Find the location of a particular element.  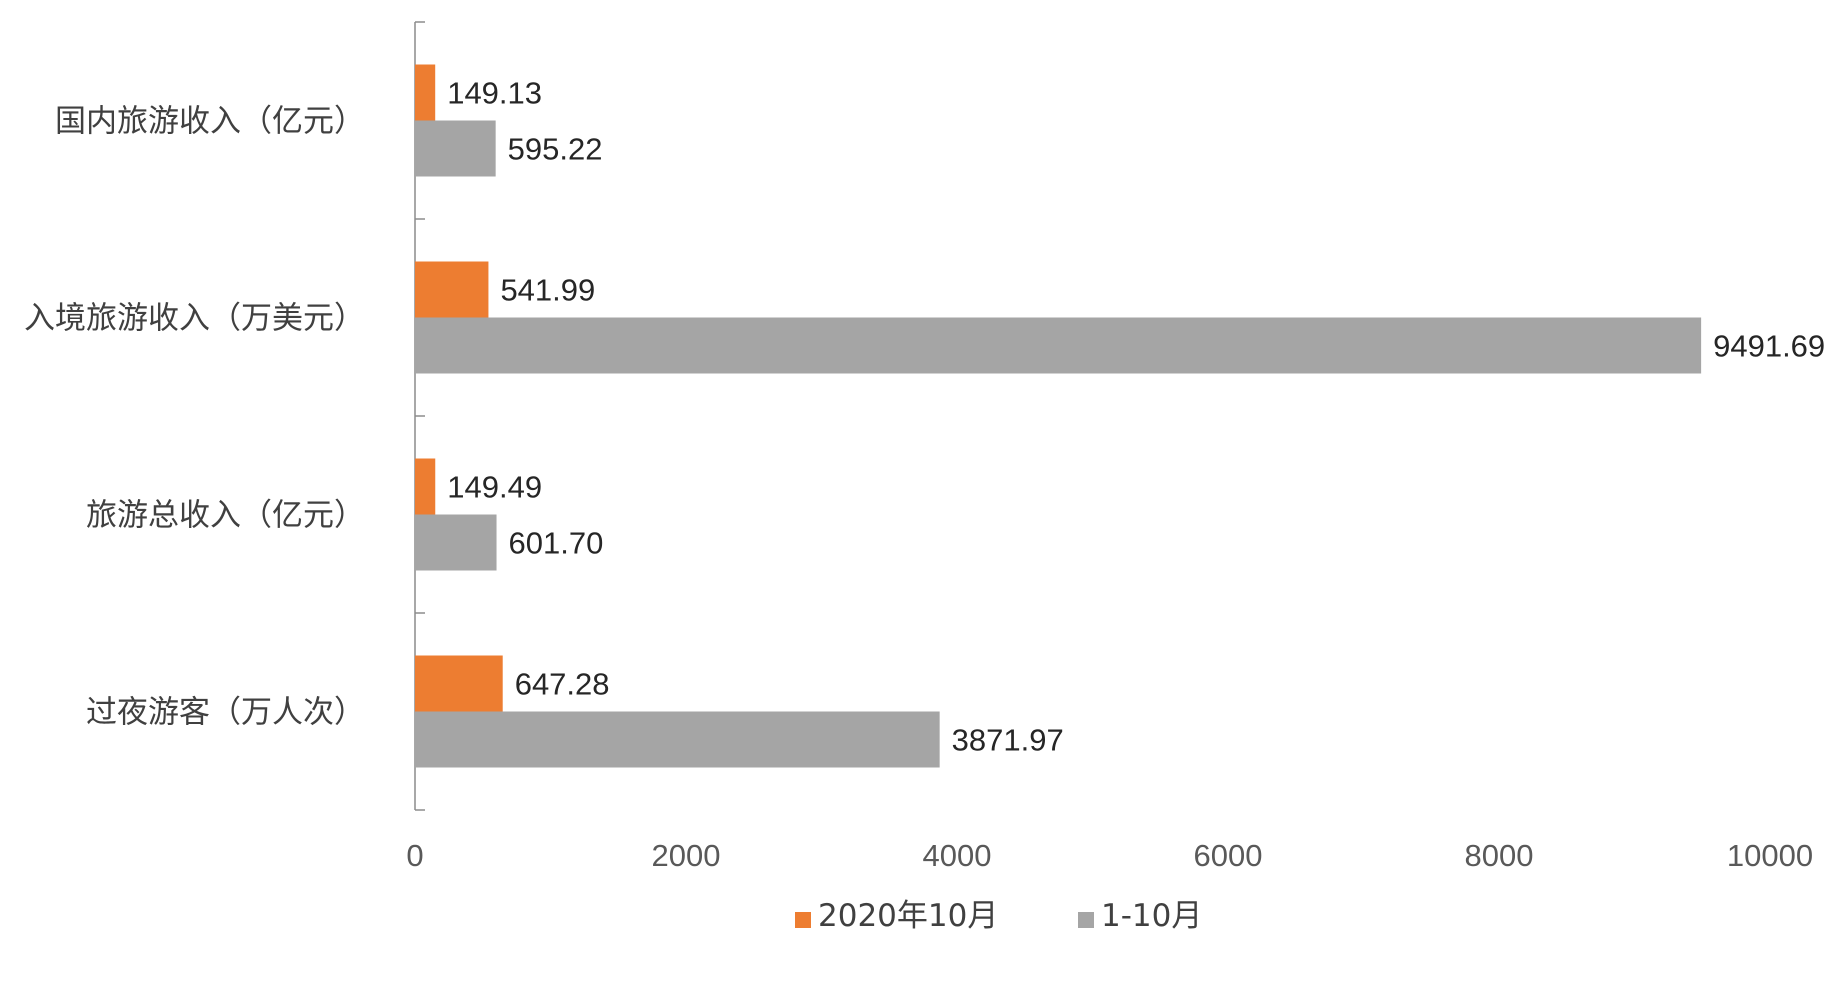

data-label: 9491.69 is located at coordinates (1769, 346).